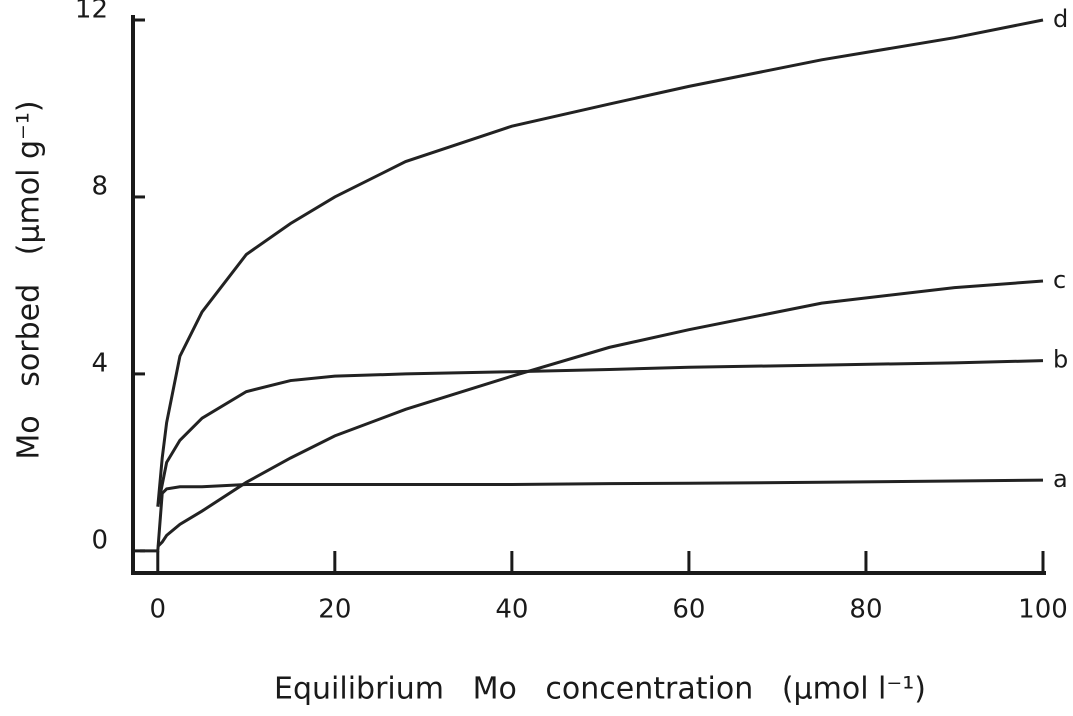 The width and height of the screenshot is (1073, 716). What do you see at coordinates (511, 610) in the screenshot?
I see `x-tick-label: 40` at bounding box center [511, 610].